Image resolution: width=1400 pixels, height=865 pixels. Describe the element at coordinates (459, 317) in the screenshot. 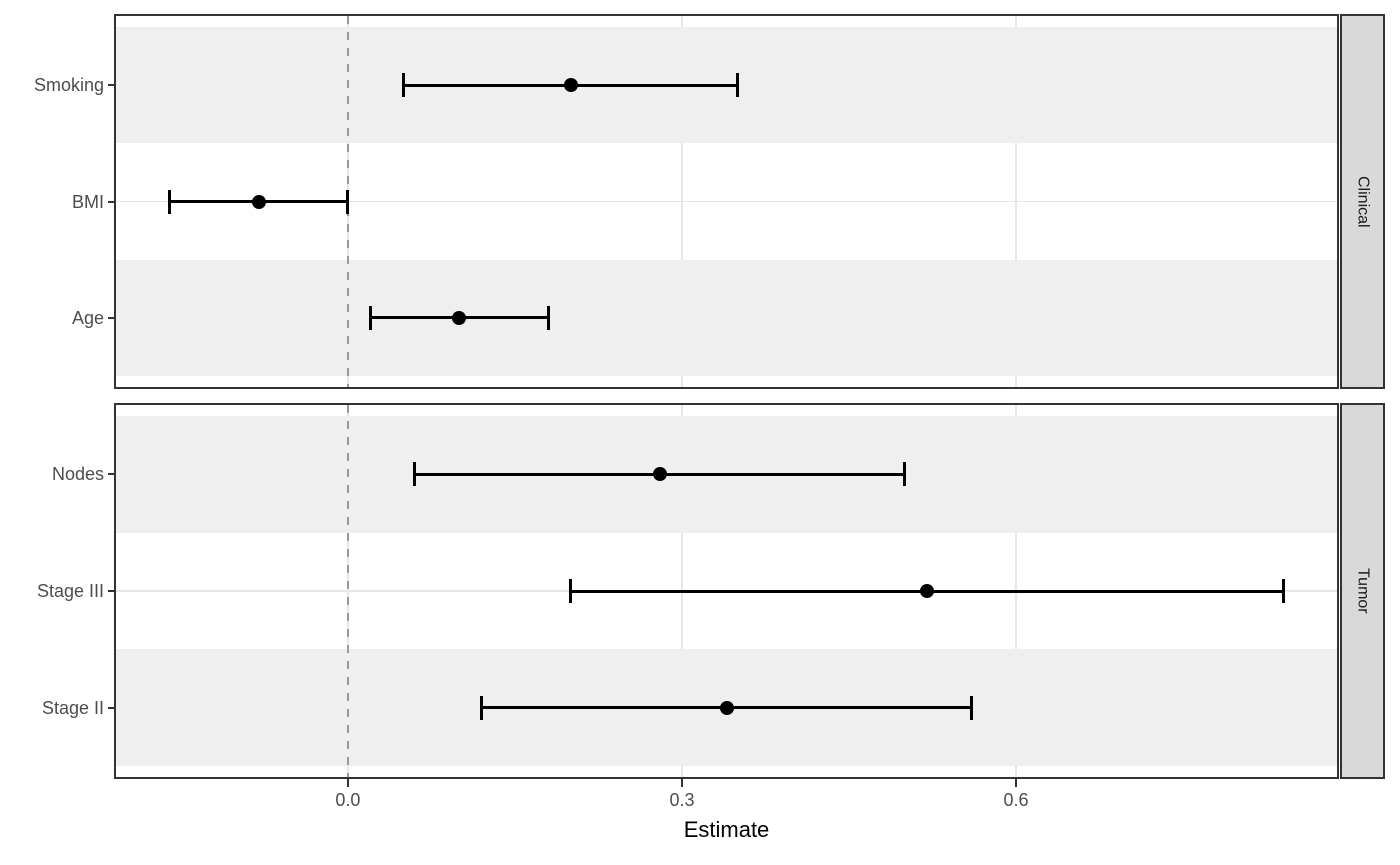

I see `point-age` at that location.